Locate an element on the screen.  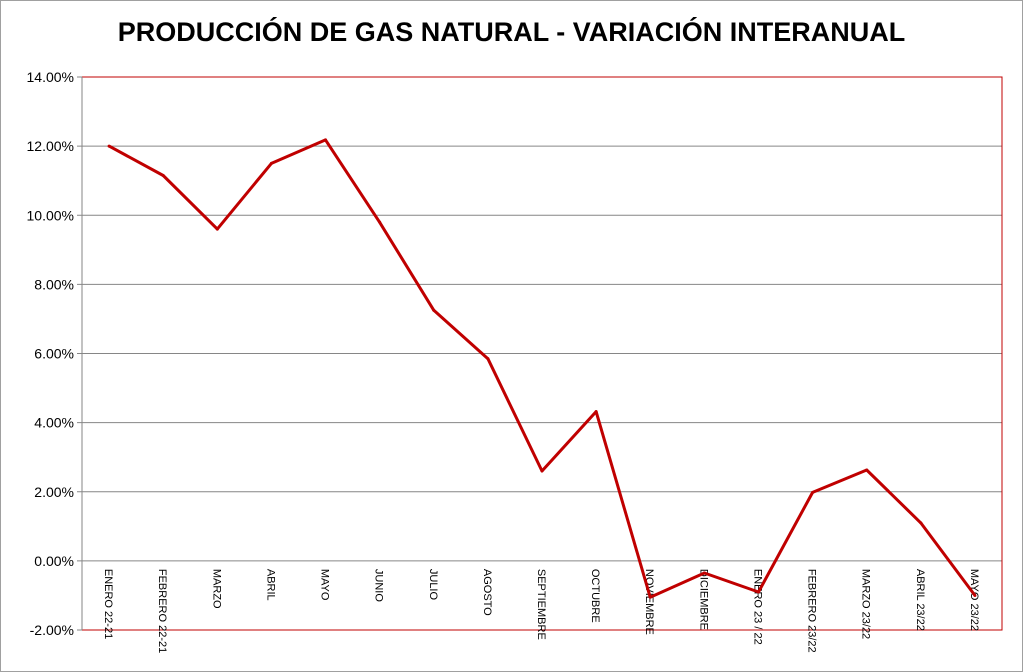
y-tick-label: 10.00% is located at coordinates (50, 215).